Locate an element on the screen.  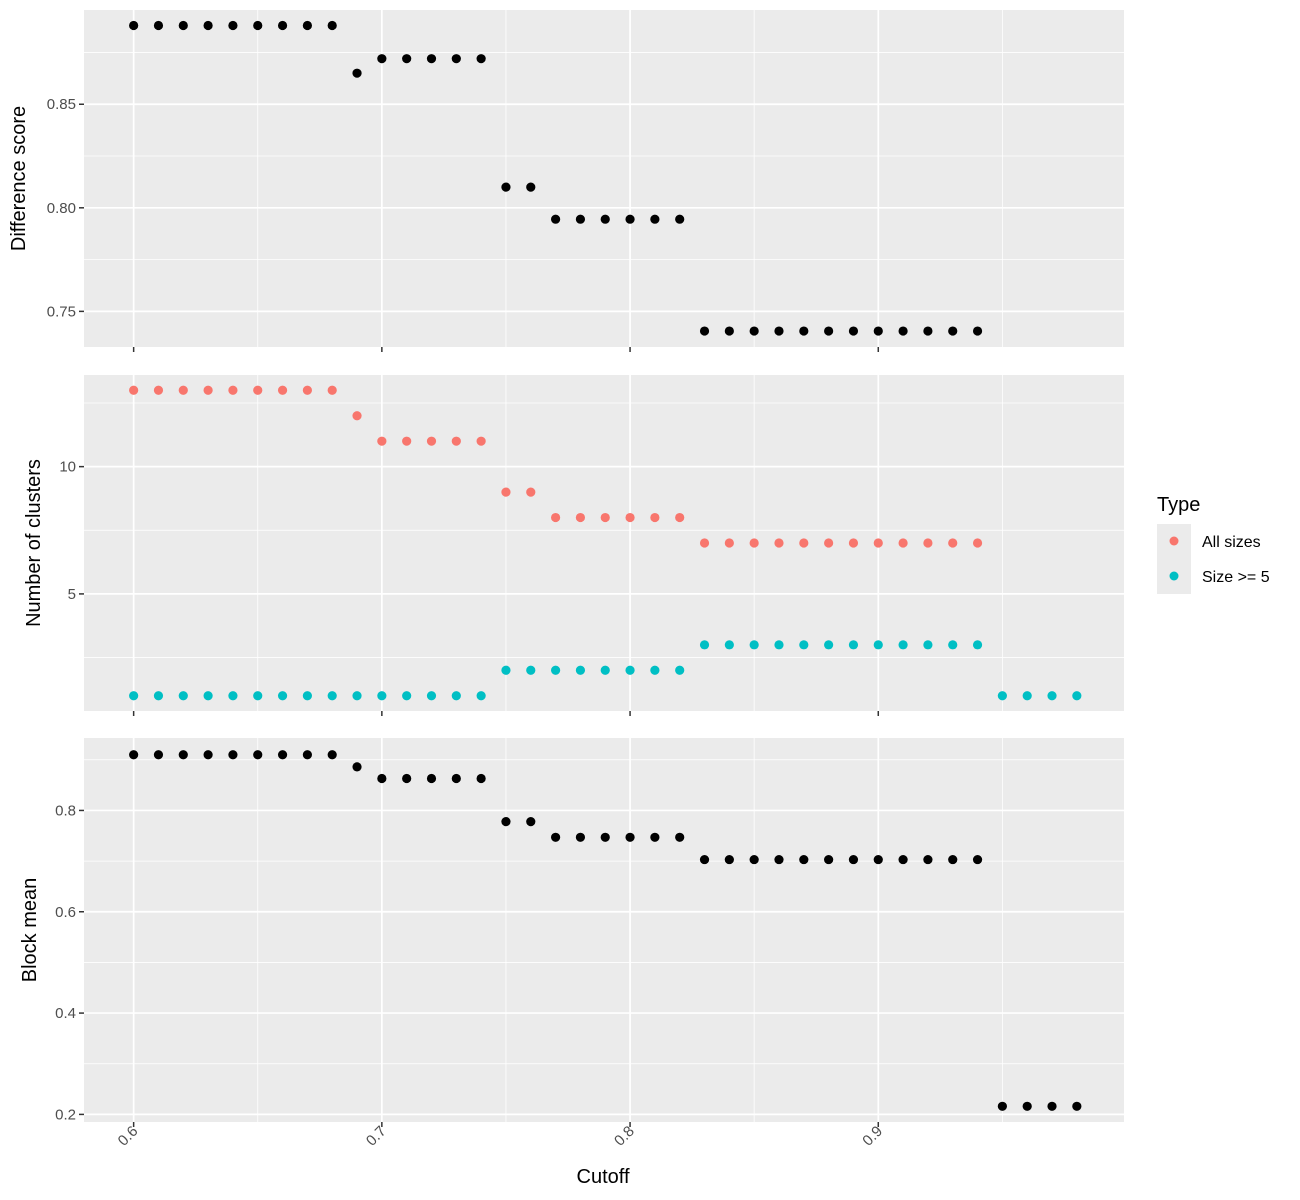
y-tick-label: 10 is located at coordinates (67, 467).